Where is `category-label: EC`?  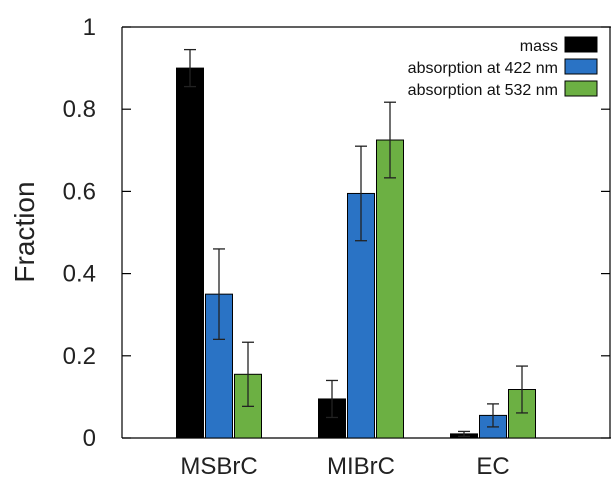
category-label: EC is located at coordinates (492, 466).